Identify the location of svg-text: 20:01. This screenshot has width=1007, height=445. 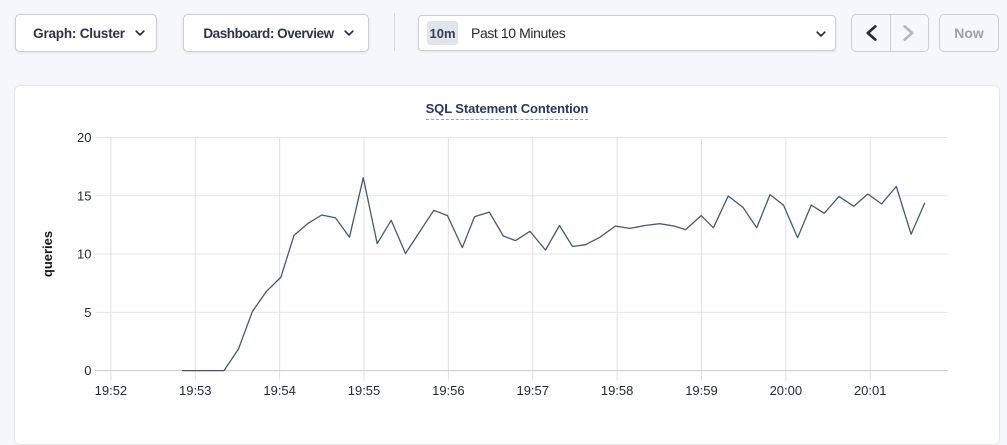
(870, 390).